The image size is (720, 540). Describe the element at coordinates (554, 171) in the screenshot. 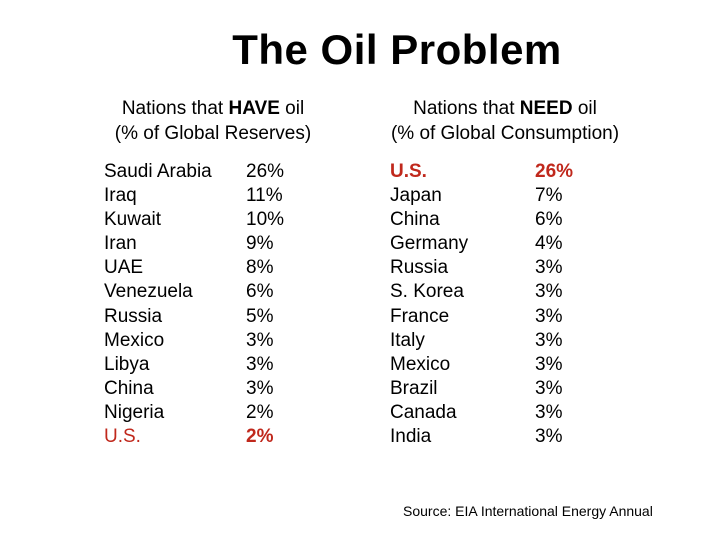

I see `need-value: 26%` at that location.